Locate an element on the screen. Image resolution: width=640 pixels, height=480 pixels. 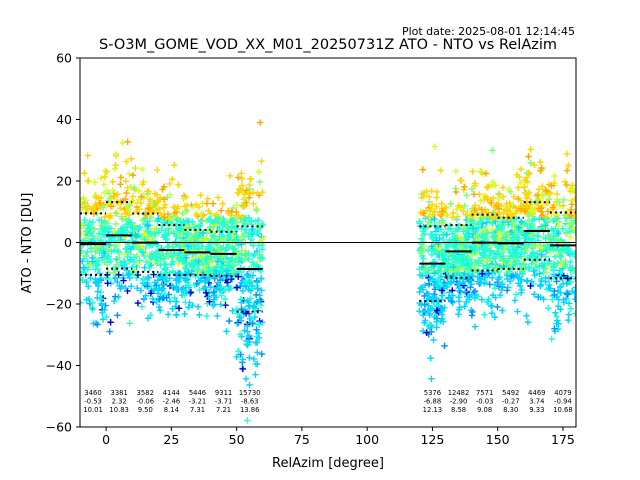
x-axis-ticks: 0 25 50 75 100 125 150 175 is located at coordinates (338, 437).